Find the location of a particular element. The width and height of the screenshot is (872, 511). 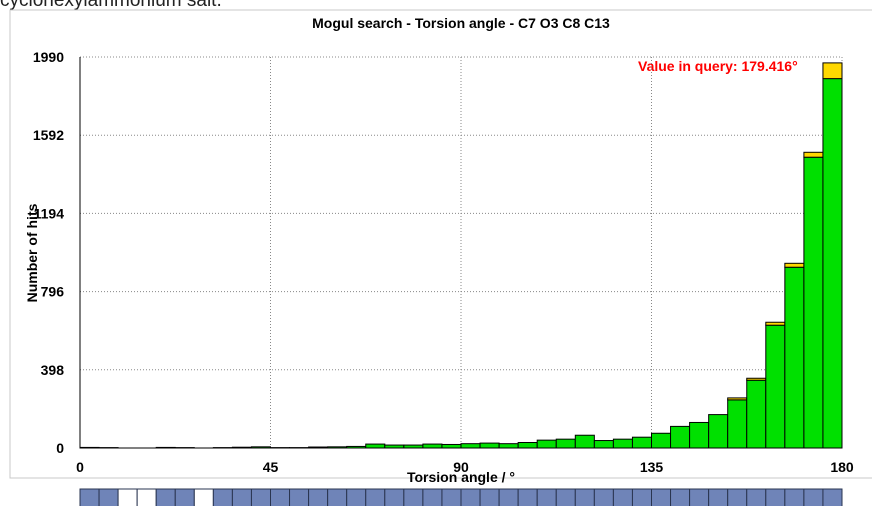

annotation: Value in query: 179.416° is located at coordinates (718, 66).